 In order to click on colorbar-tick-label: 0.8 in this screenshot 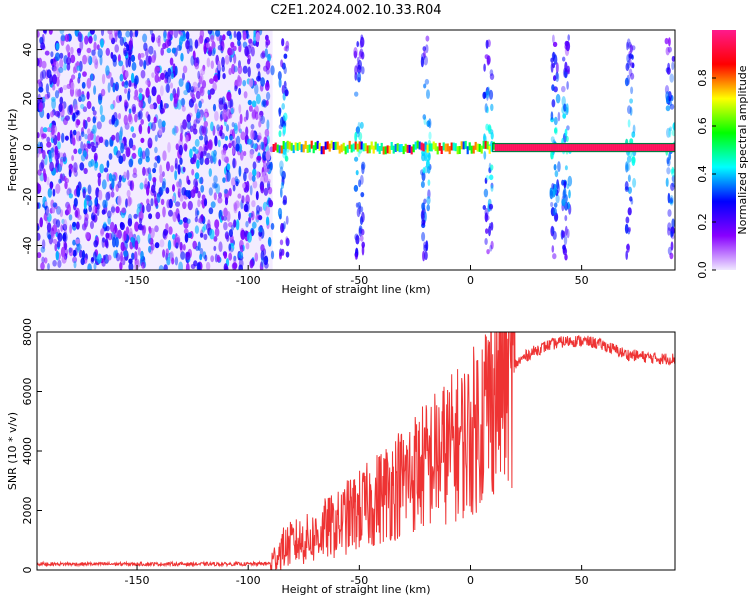, I will do `click(702, 78)`.